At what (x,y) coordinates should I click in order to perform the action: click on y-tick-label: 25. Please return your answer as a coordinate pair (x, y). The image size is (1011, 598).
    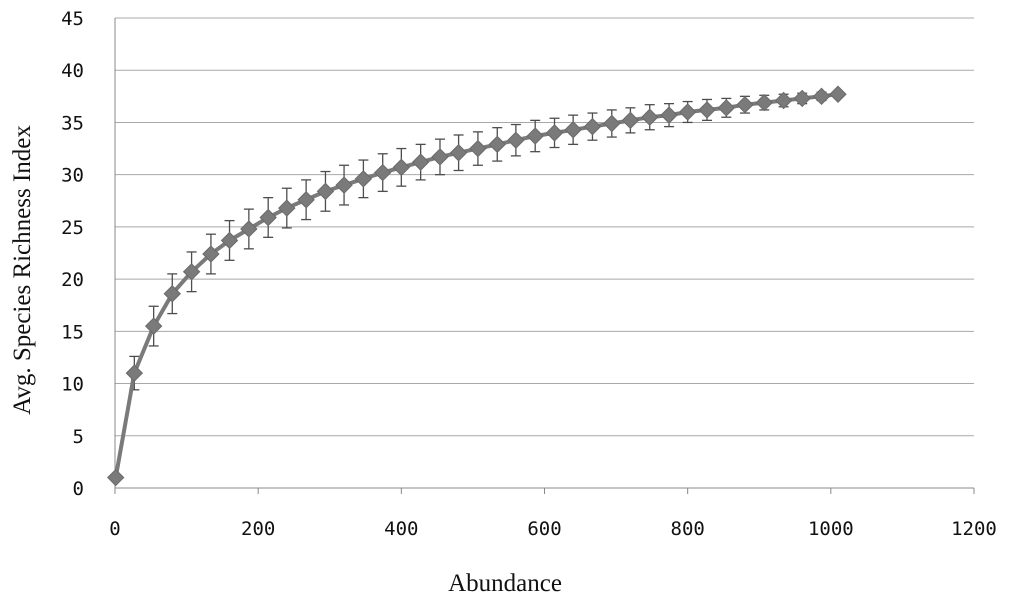
    Looking at the image, I should click on (72, 228).